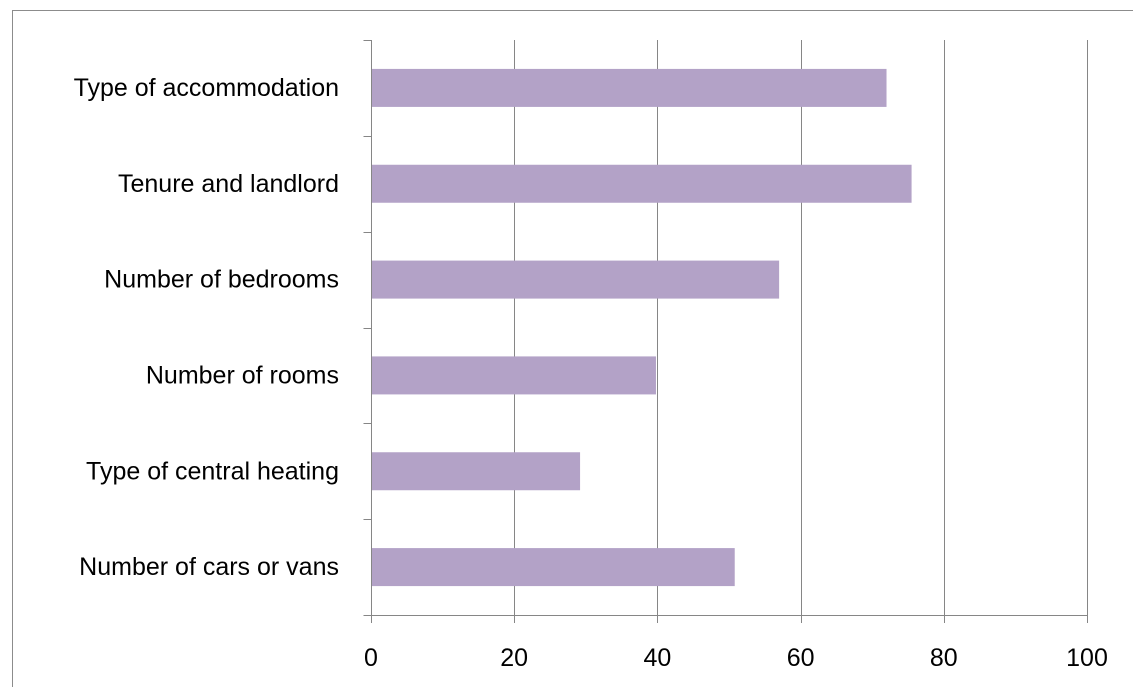 The height and width of the screenshot is (689, 1135). I want to click on x-tick-label: 100, so click(1087, 658).